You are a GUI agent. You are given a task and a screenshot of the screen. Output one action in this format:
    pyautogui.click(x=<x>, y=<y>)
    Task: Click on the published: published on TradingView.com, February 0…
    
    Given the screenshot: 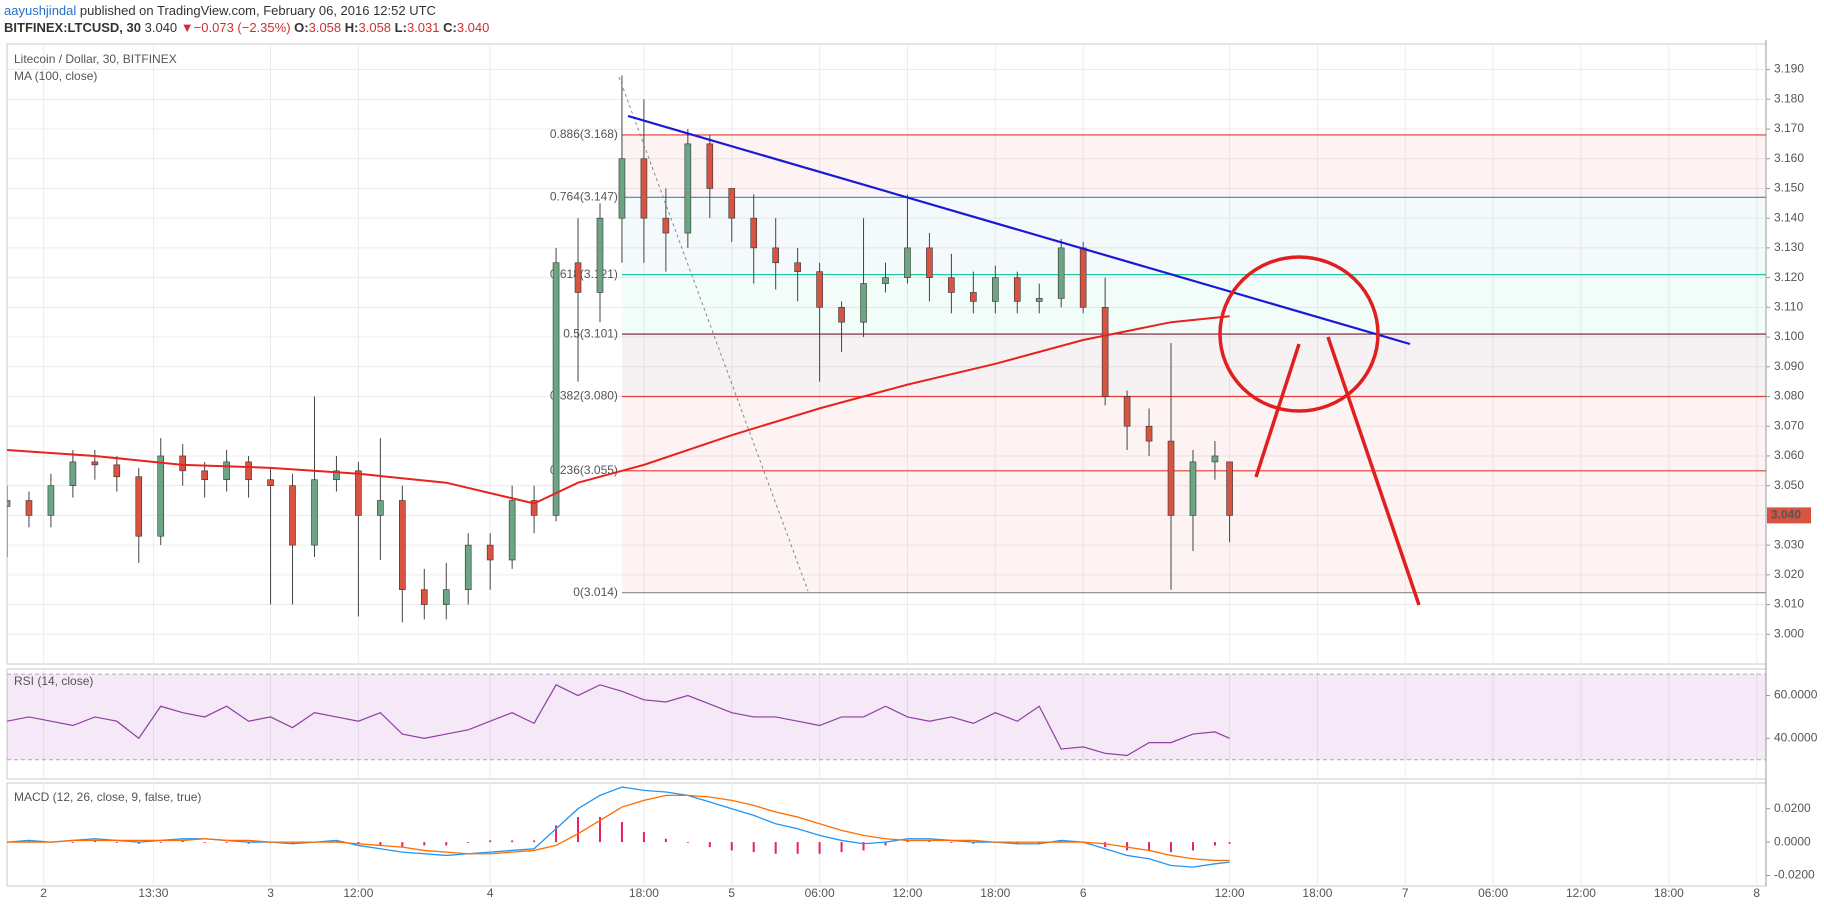 What is the action you would take?
    pyautogui.click(x=257, y=10)
    